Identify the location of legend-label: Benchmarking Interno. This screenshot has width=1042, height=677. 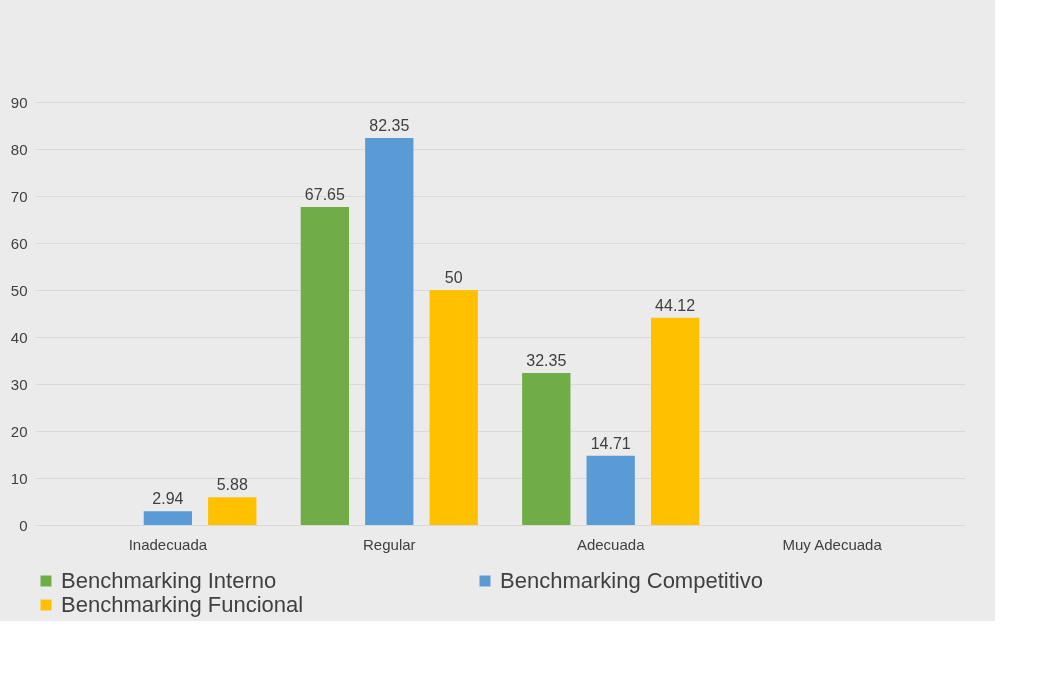
(169, 580).